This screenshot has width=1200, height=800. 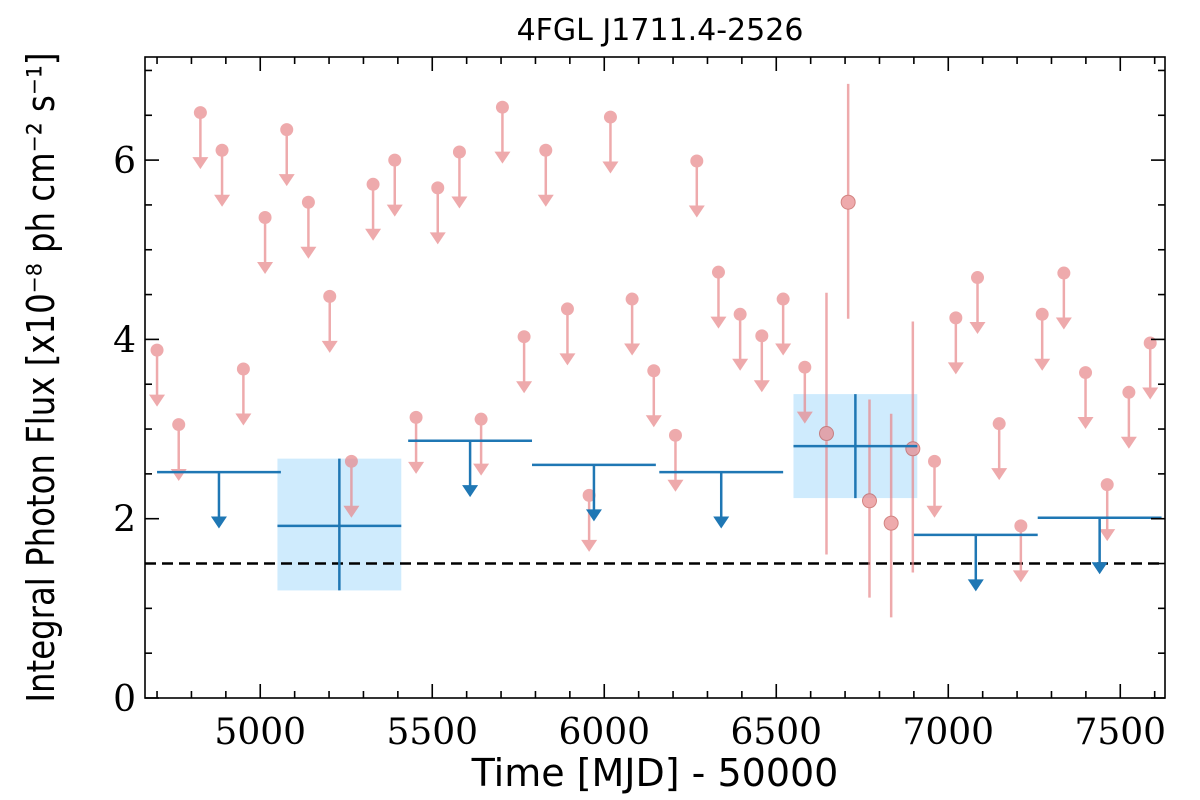 What do you see at coordinates (41, 378) in the screenshot?
I see `y-axis-label: Integral Photon Flux [x10⁻⁸ ph cm⁻² s⁻¹]` at bounding box center [41, 378].